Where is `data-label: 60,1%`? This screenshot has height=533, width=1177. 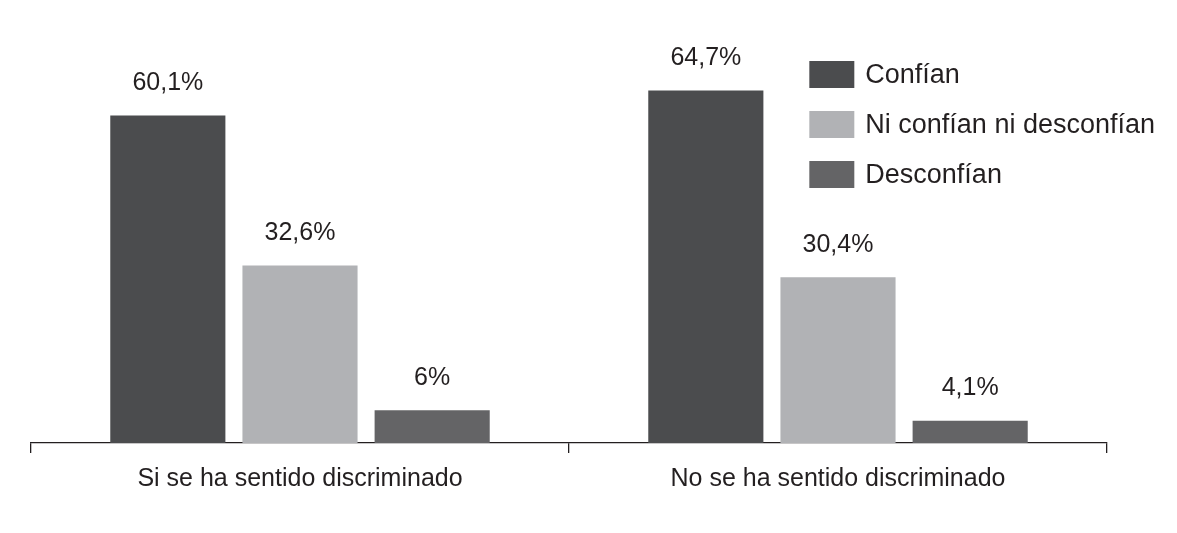 data-label: 60,1% is located at coordinates (168, 80).